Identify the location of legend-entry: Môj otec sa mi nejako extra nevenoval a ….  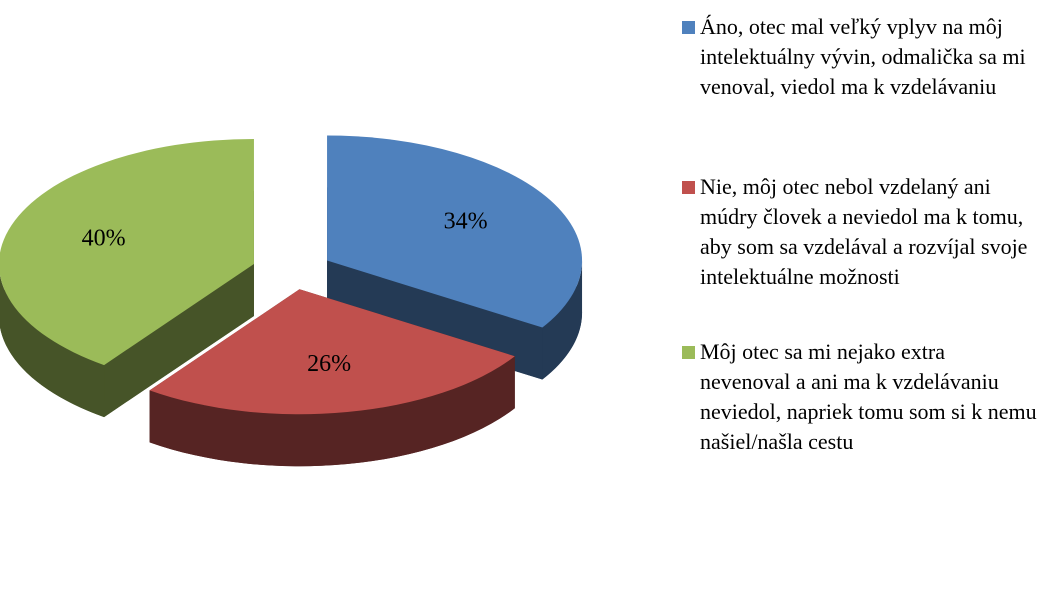
(860, 397).